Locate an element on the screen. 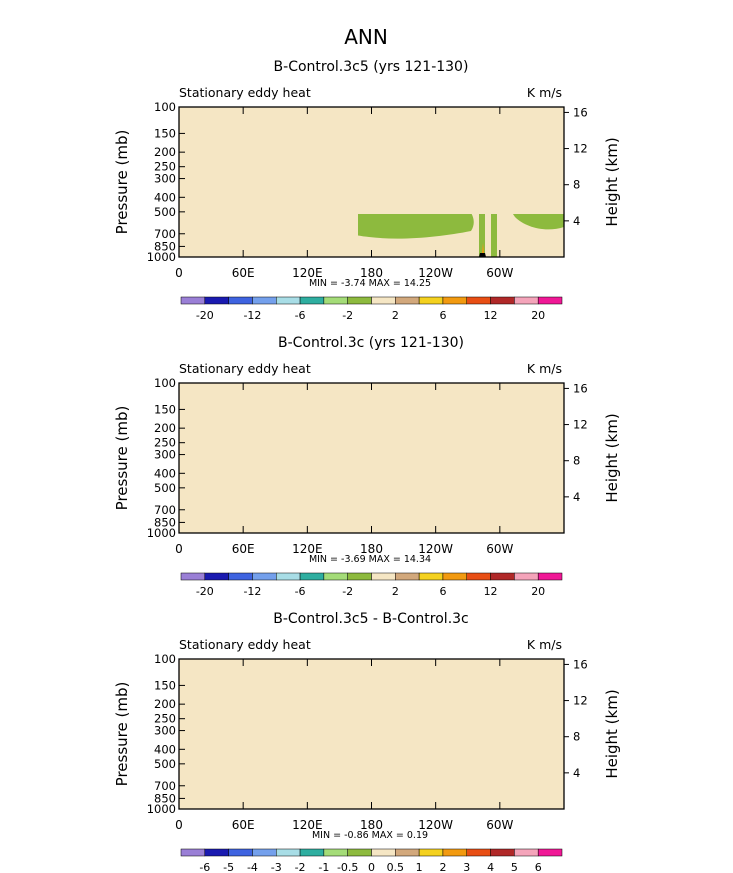  min-max-stats: MIN = -0.86 MAX = 0.19 is located at coordinates (370, 835).